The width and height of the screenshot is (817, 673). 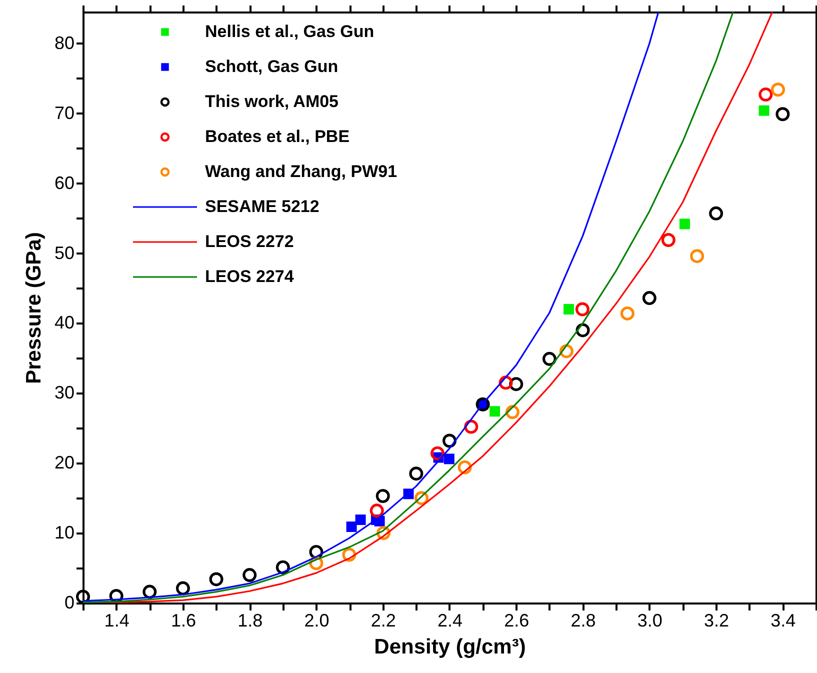 I want to click on y-tick-label: 80, so click(x=64, y=42).